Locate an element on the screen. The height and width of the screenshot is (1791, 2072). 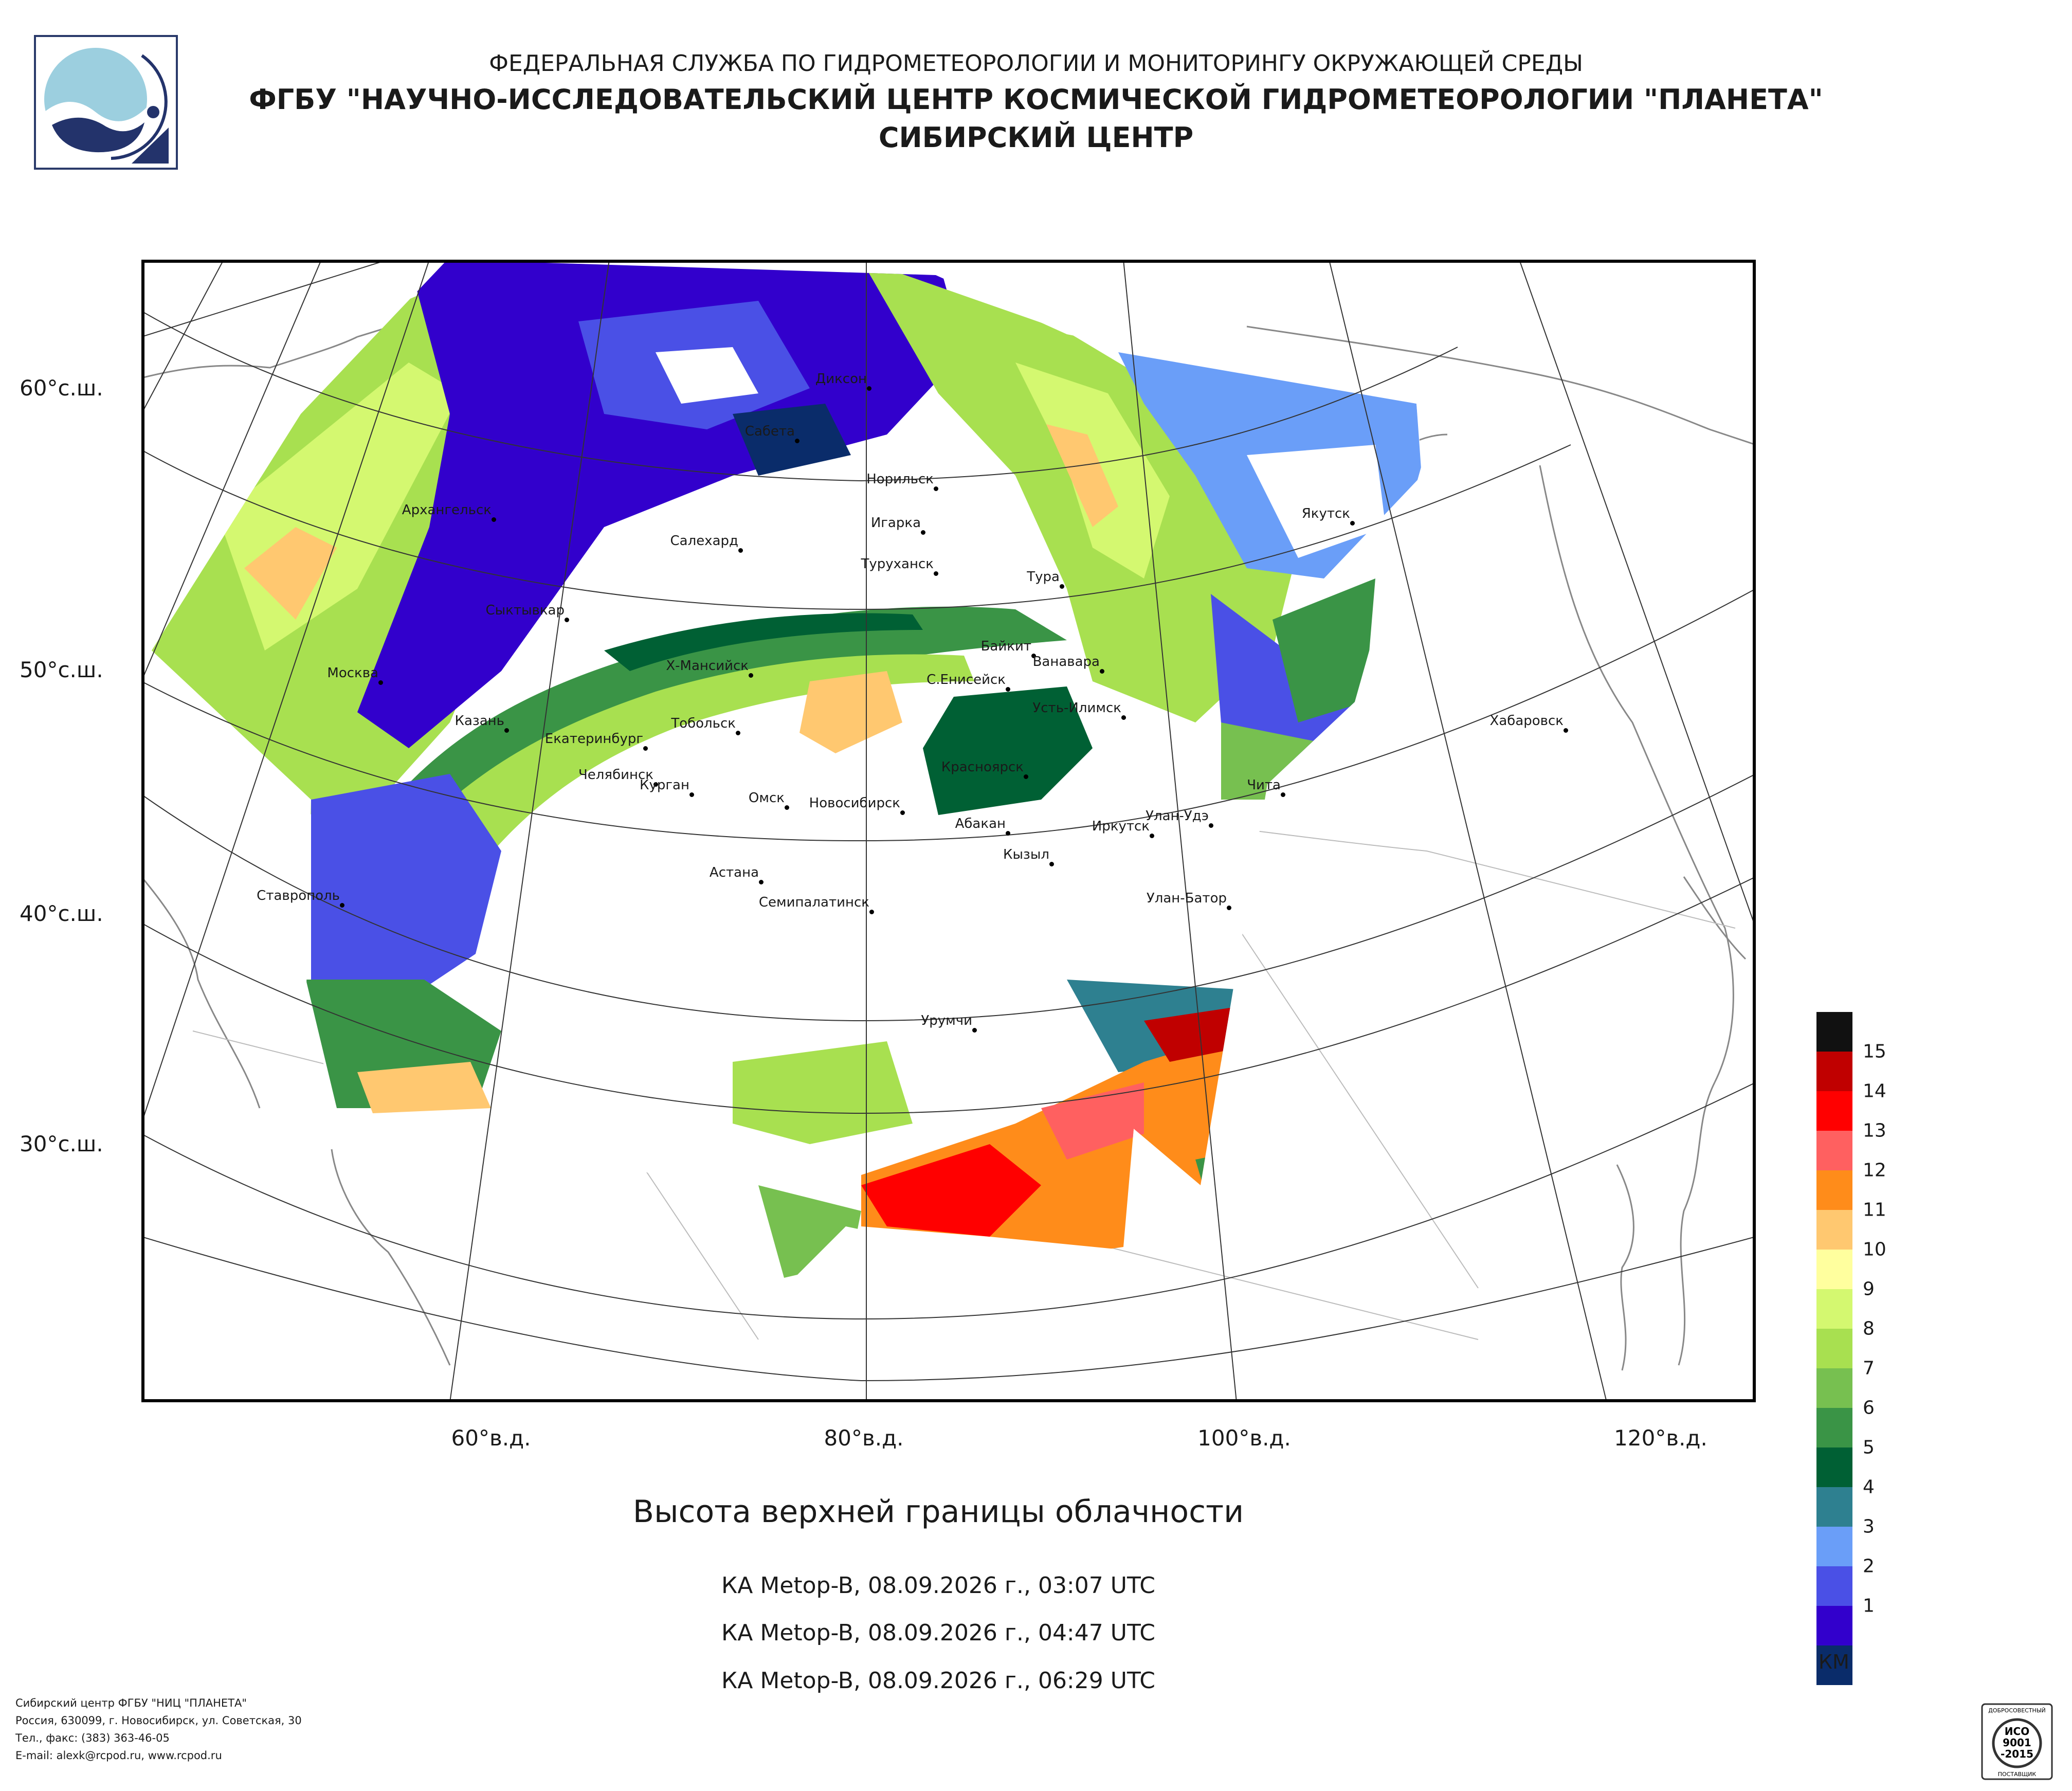
city-label: Кызыл is located at coordinates (1026, 855).